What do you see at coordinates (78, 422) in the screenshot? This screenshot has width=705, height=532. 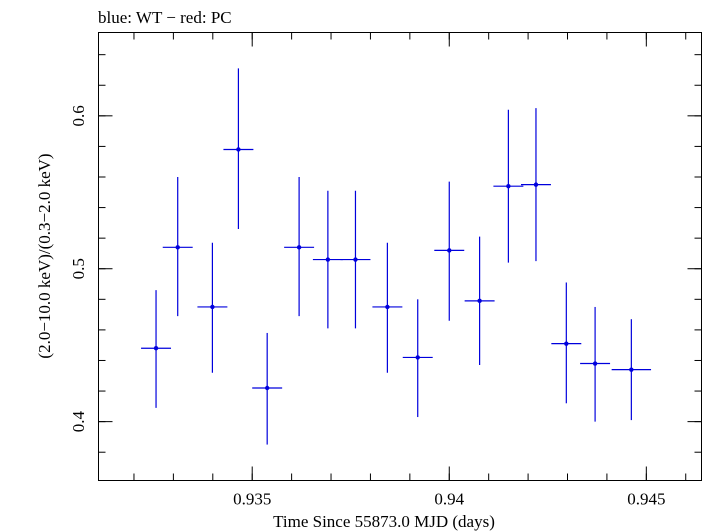 I see `y-tick-label: 0.4` at bounding box center [78, 422].